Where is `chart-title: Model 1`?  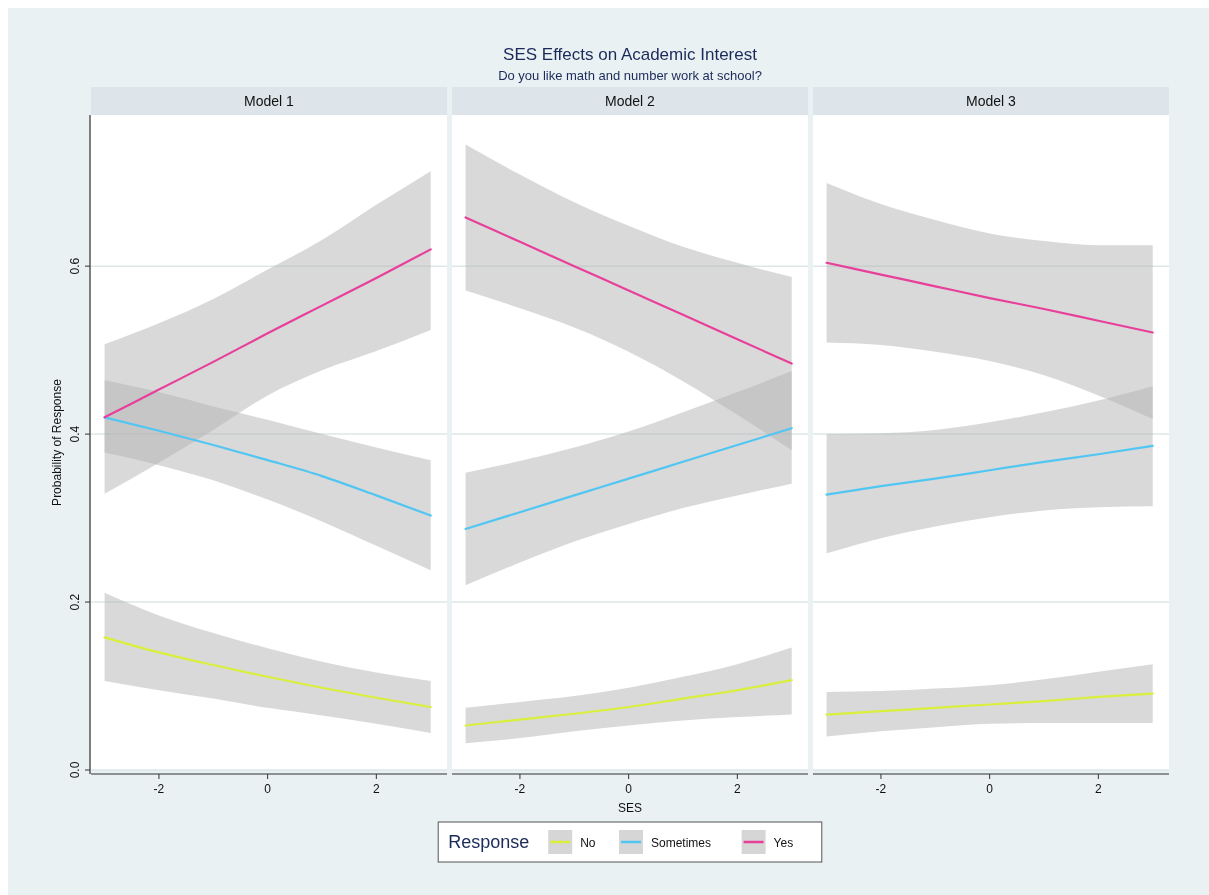
chart-title: Model 1 is located at coordinates (269, 101).